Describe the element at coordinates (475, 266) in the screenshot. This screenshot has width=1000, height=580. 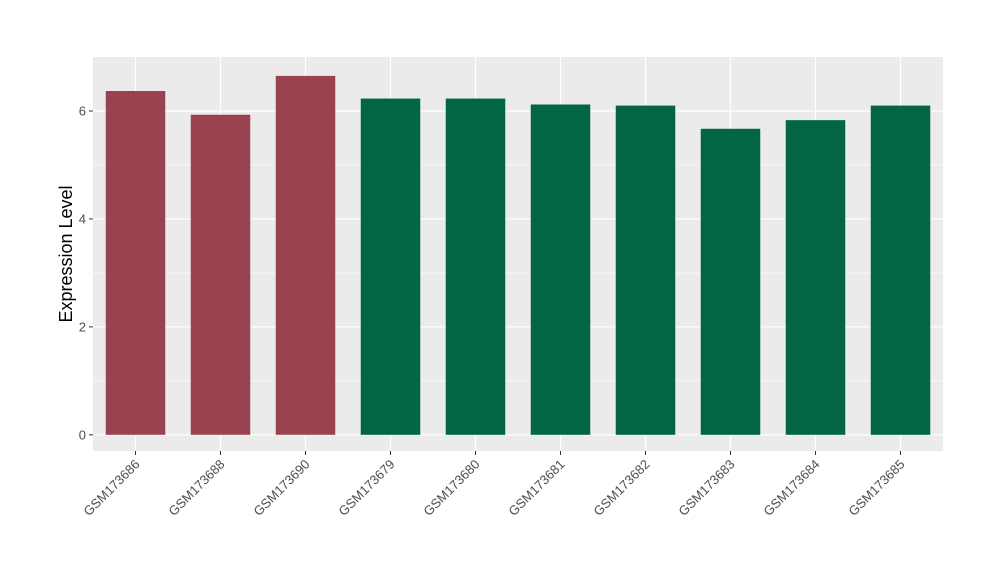
I see `bar-GSM173680` at that location.